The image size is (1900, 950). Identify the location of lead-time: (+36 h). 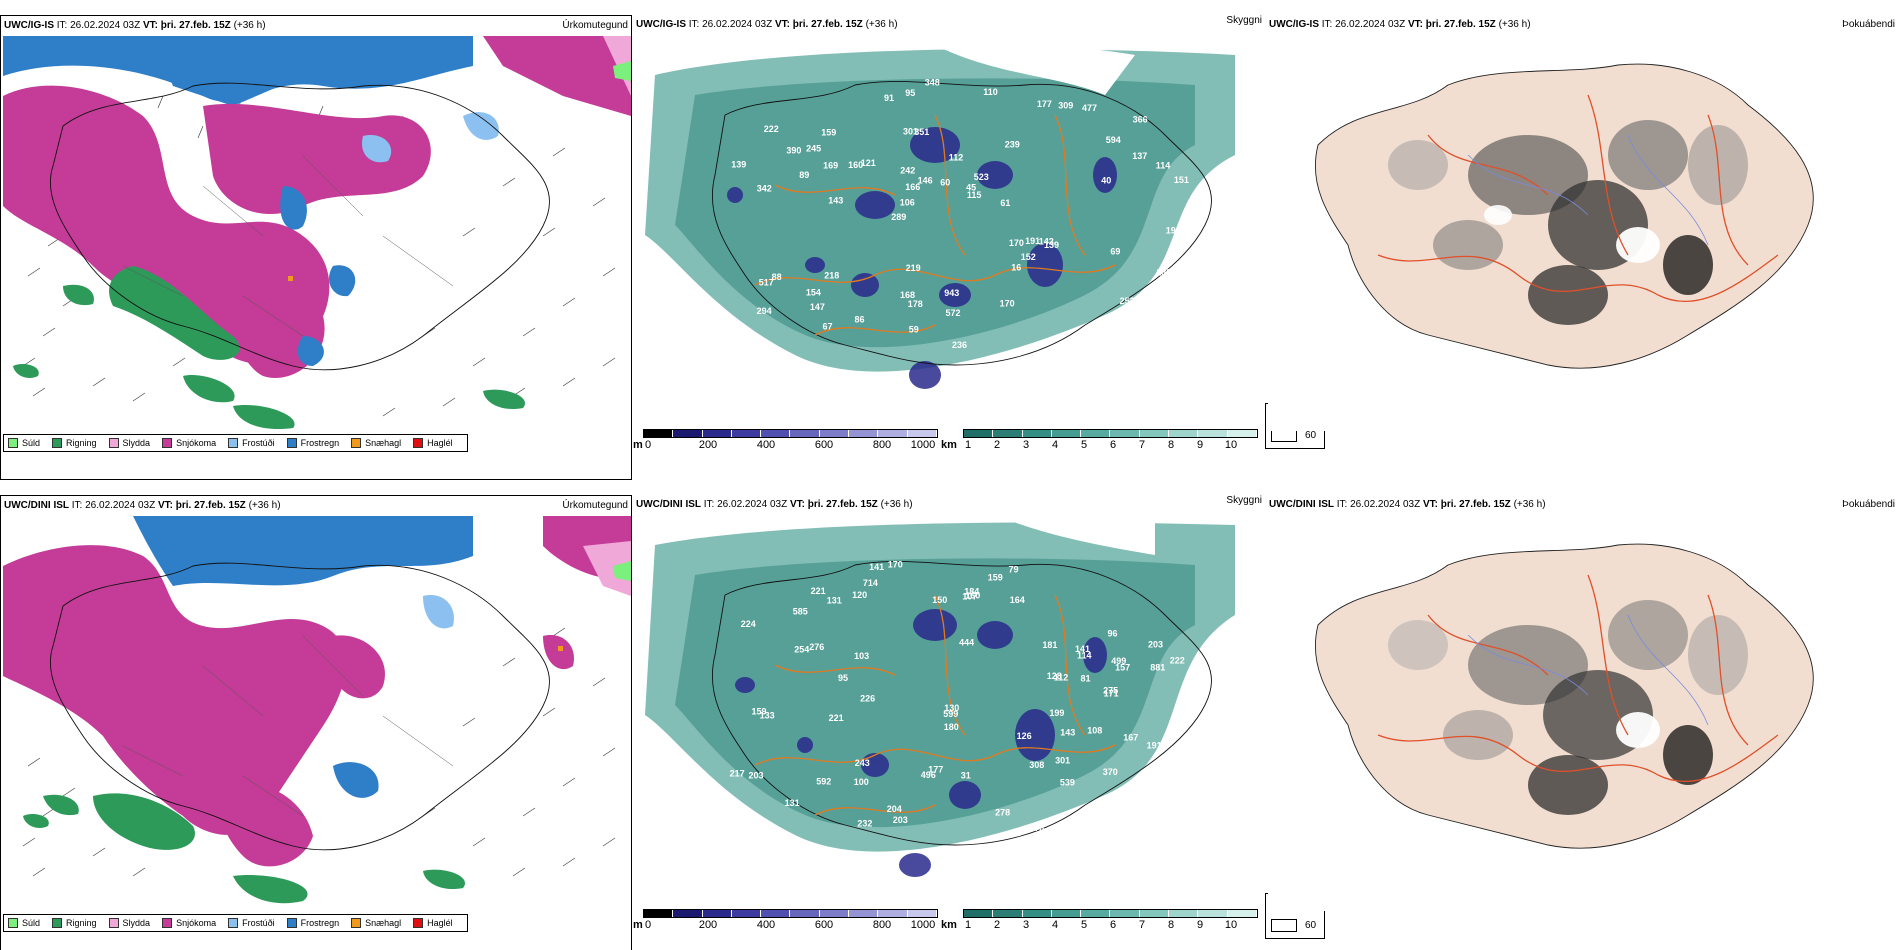
(881, 24).